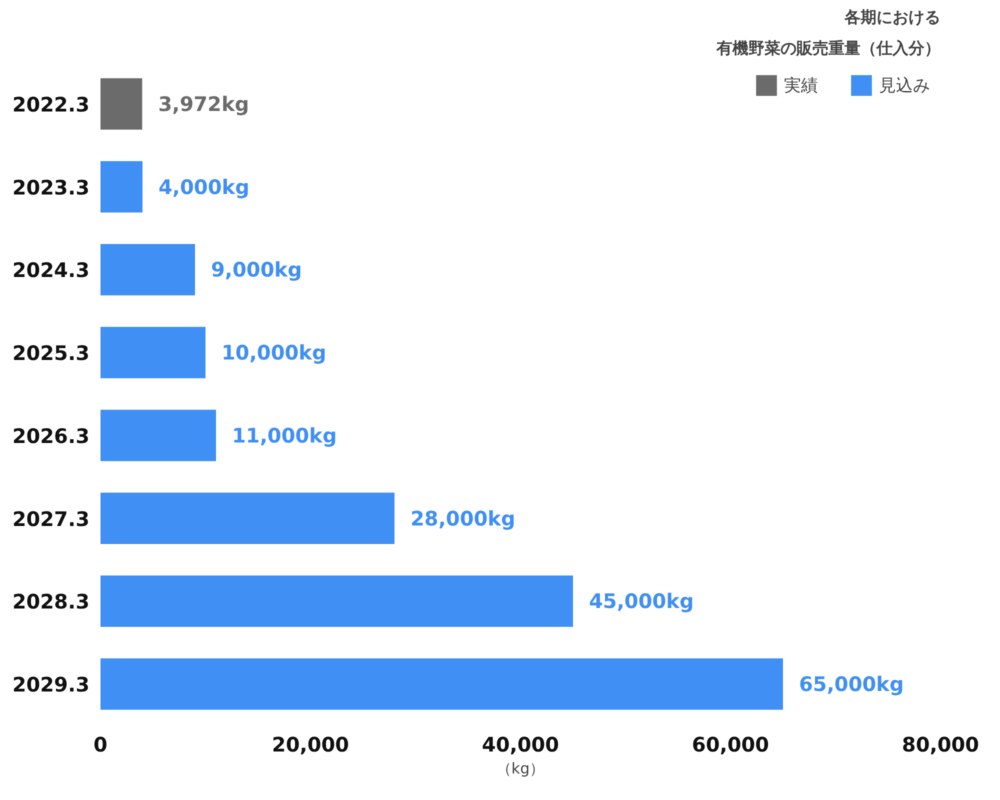 The width and height of the screenshot is (1000, 800). I want to click on y-tick-label: 2023.3, so click(51, 187).